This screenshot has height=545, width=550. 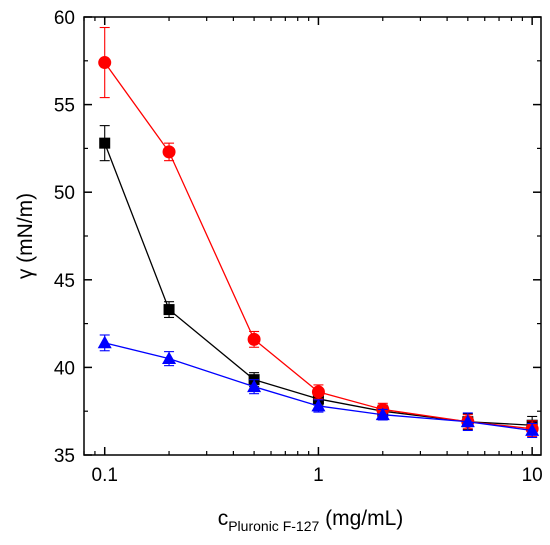 I want to click on y-tick-label: 45, so click(x=64, y=281).